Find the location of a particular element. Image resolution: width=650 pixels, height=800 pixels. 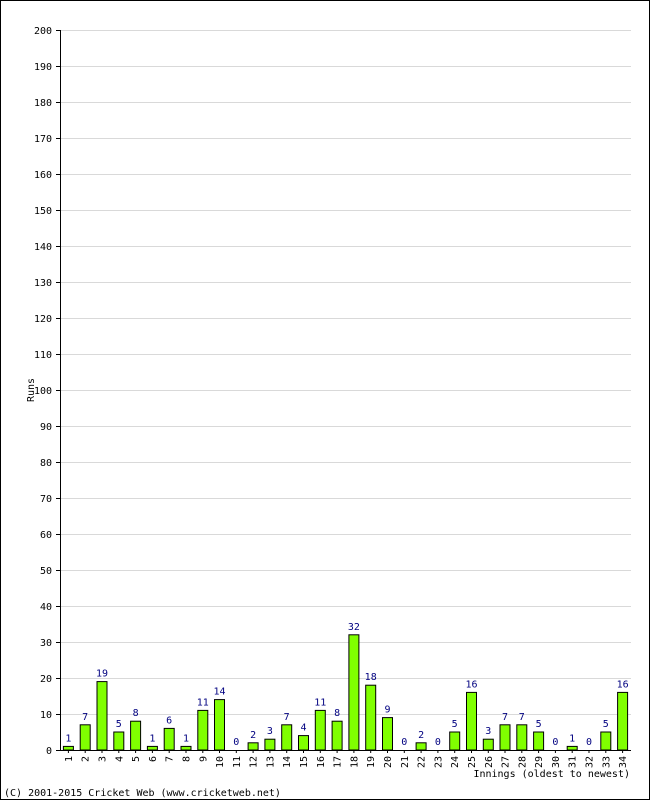

bars is located at coordinates (345, 692).